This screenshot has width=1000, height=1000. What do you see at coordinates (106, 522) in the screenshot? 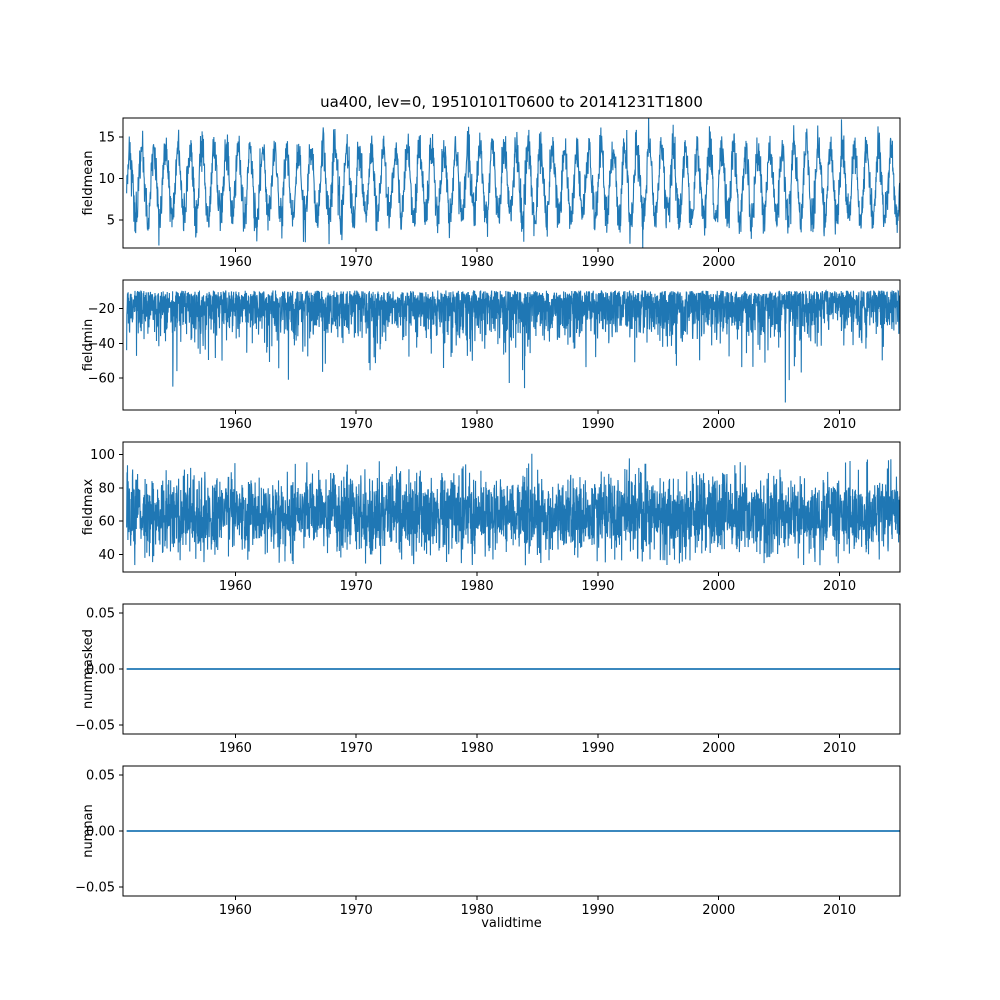
I see `y-tick-label: 60` at bounding box center [106, 522].